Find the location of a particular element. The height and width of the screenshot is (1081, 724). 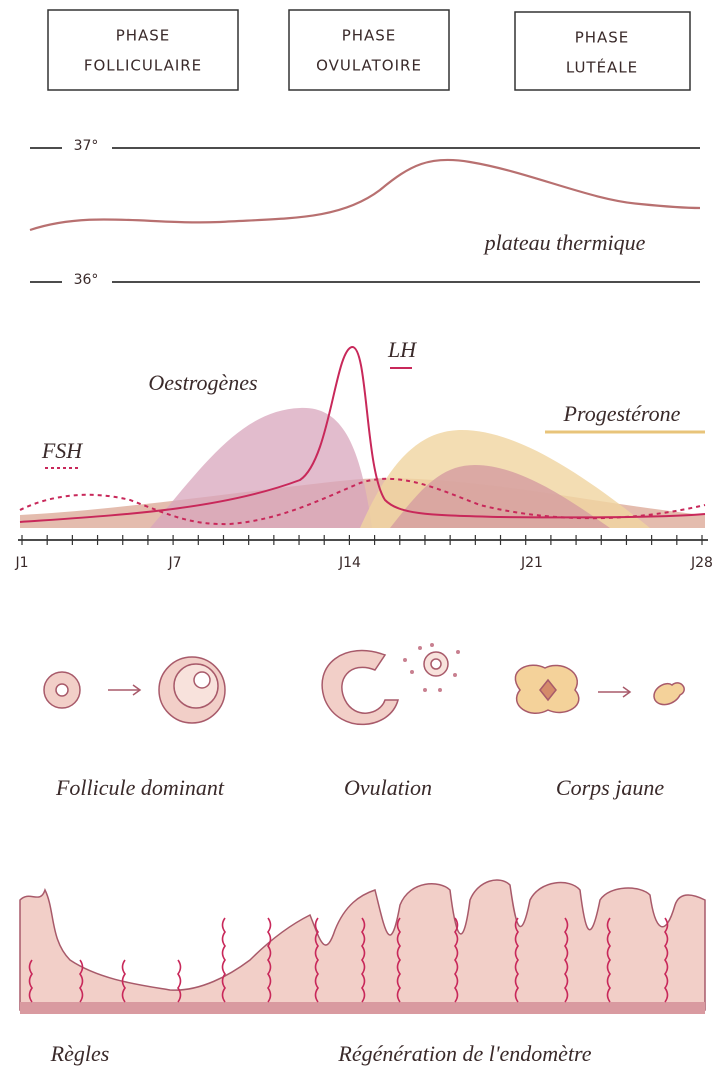

temperature-lines is located at coordinates (365, 215).